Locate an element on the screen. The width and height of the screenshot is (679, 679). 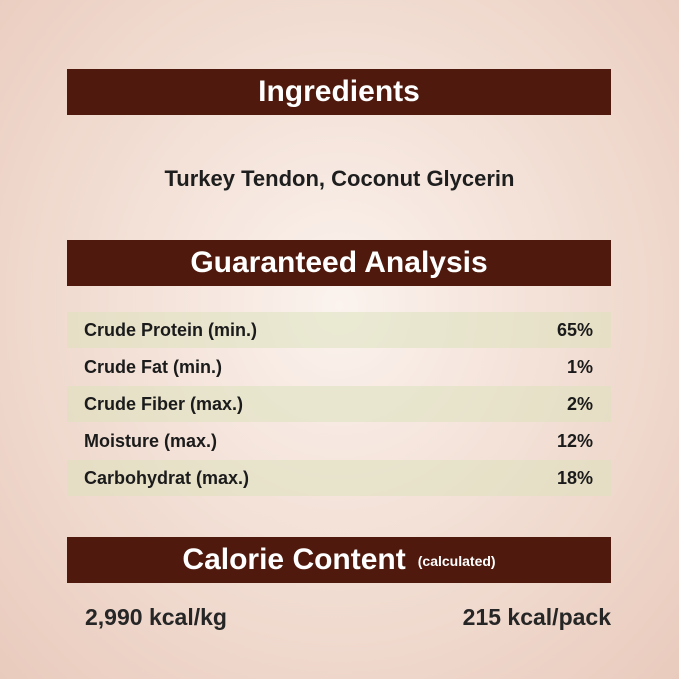
analysis-label: Moisture (max.) is located at coordinates (151, 441).